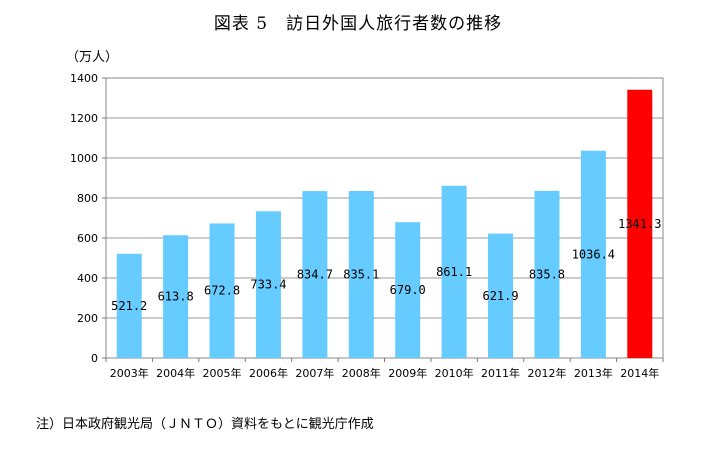 This screenshot has height=453, width=716. What do you see at coordinates (87, 318) in the screenshot?
I see `y-tick-label: 200` at bounding box center [87, 318].